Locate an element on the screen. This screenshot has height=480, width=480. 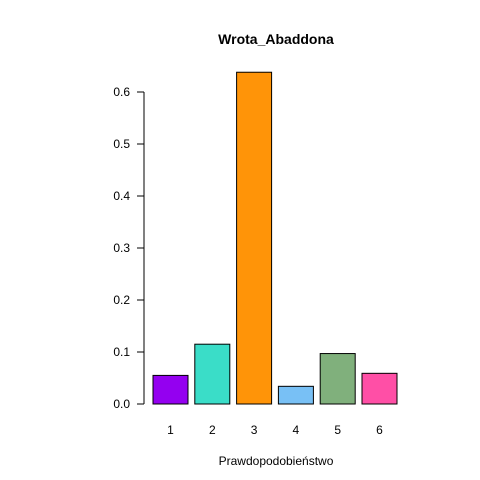
x-category-label: 6 is located at coordinates (379, 430).